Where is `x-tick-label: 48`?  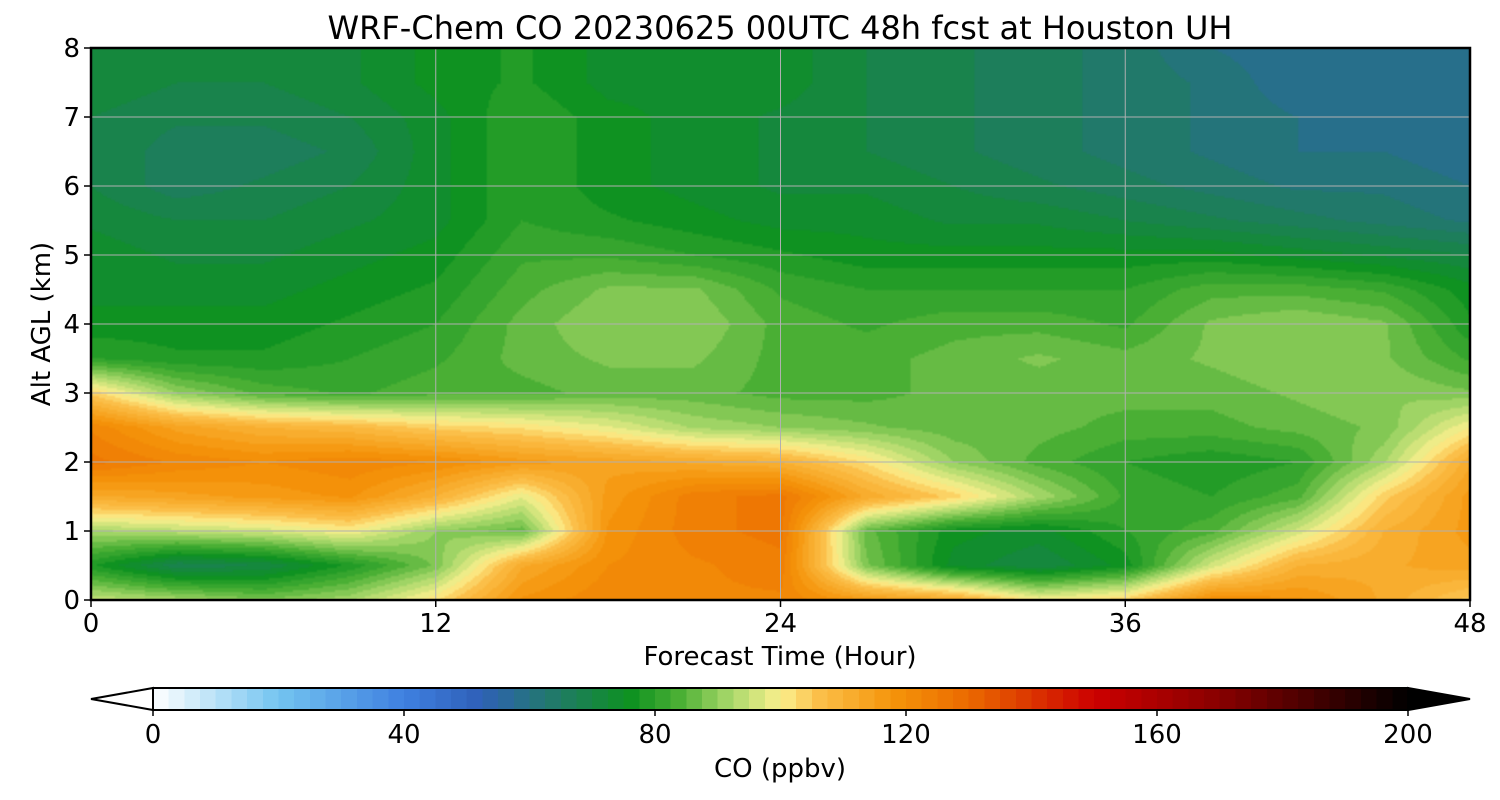 x-tick-label: 48 is located at coordinates (1469, 624).